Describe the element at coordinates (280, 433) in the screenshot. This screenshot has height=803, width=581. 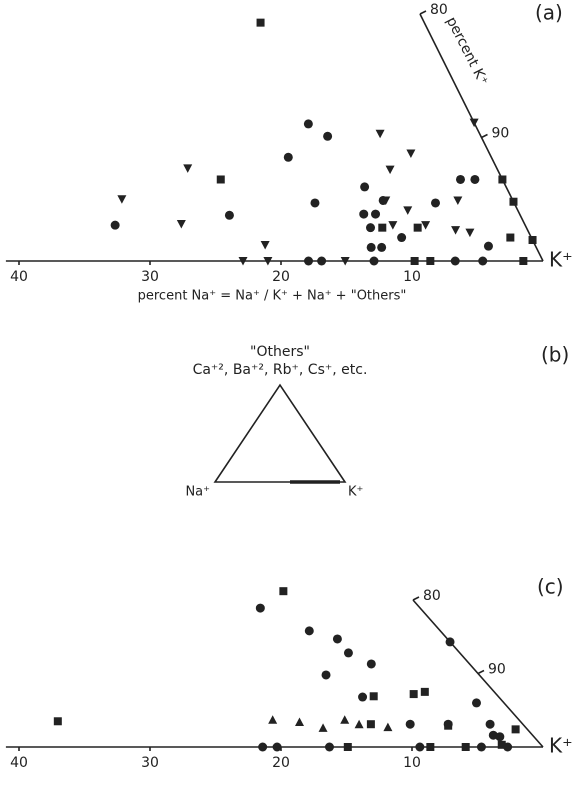
I see `triangle` at that location.